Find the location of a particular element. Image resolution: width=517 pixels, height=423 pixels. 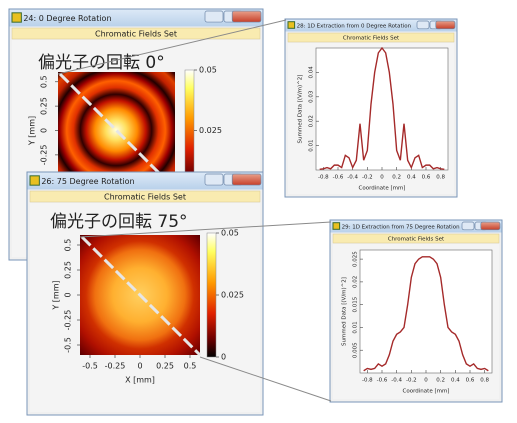

colorbar-tick-label: 0 is located at coordinates (223, 357).